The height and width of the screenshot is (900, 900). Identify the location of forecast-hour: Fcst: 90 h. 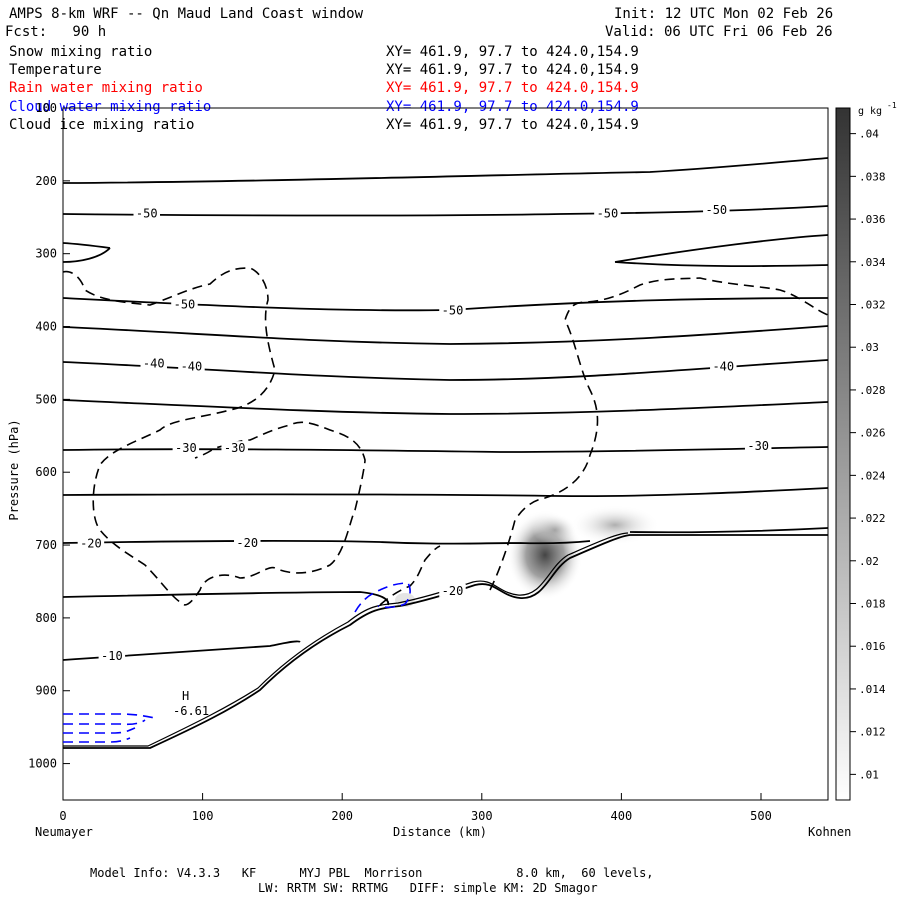
(56, 32).